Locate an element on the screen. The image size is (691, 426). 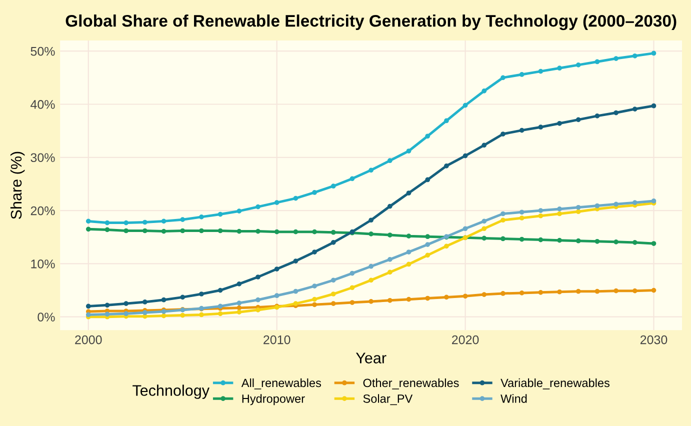
legend-title: Technology is located at coordinates (171, 391).